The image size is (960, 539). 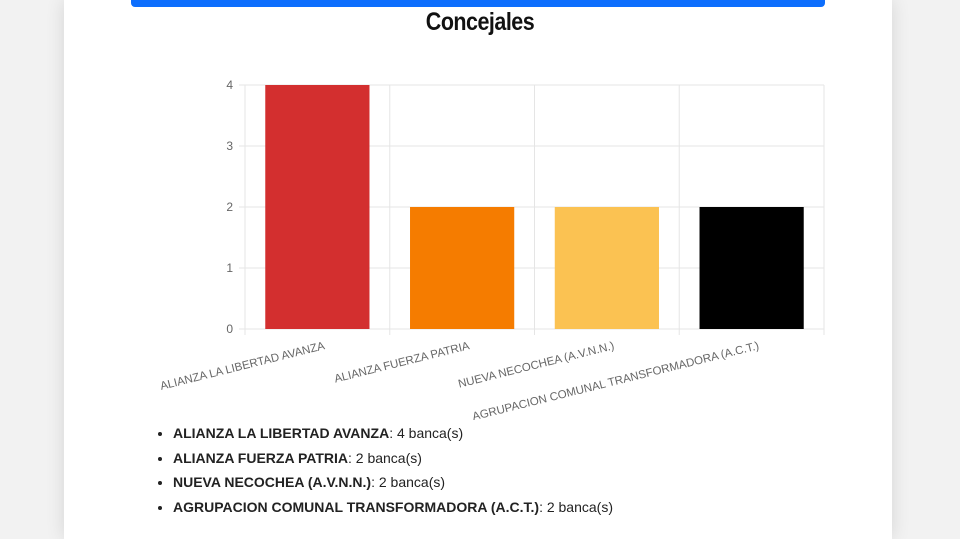 What do you see at coordinates (229, 85) in the screenshot?
I see `y-tick-label: 4` at bounding box center [229, 85].